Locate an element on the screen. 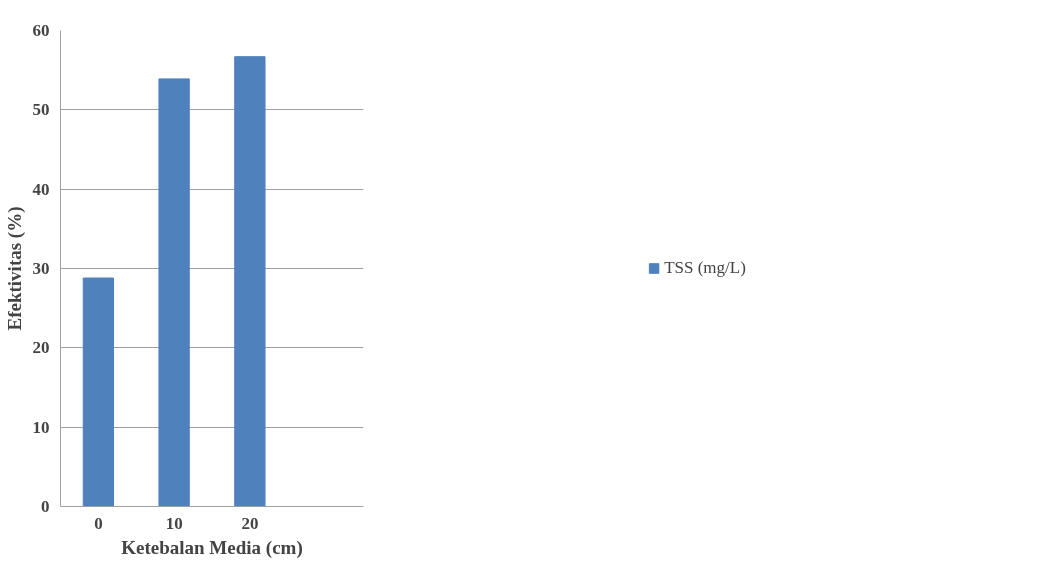 This screenshot has height=565, width=1037. x-tick-label: 0 is located at coordinates (98, 523).